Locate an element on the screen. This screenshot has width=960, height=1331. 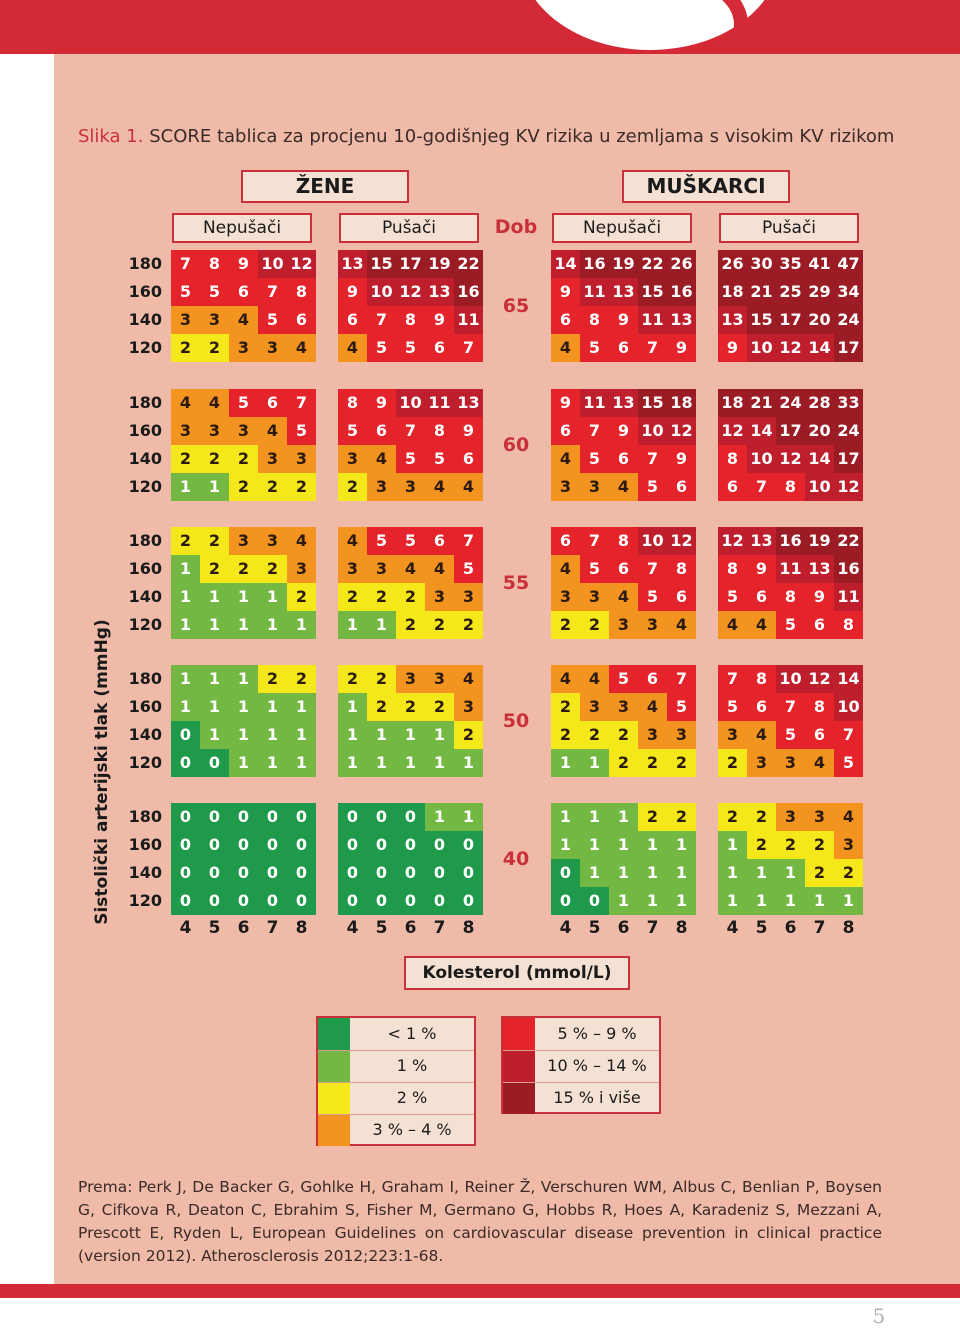
legend-swatch is located at coordinates (334, 1034).